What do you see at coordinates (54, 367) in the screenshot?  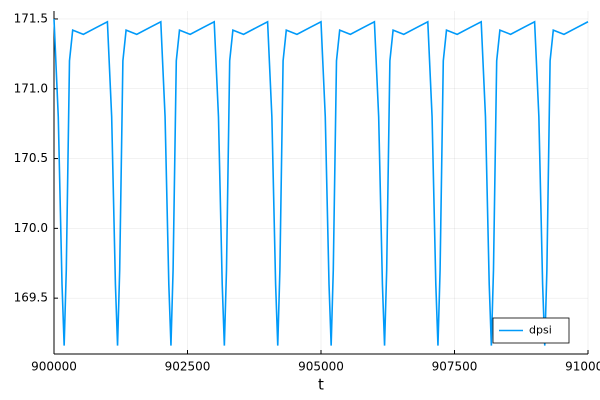 I see `x-tick-label: 900000` at bounding box center [54, 367].